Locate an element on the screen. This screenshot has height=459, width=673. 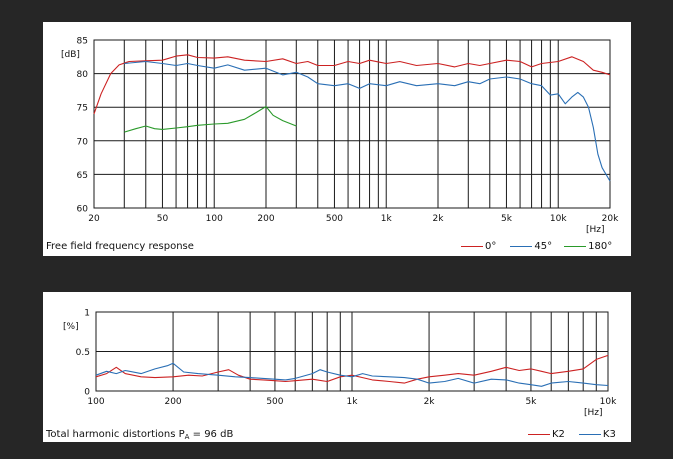
chart2-xtick-label: 200 is located at coordinates (172, 402).